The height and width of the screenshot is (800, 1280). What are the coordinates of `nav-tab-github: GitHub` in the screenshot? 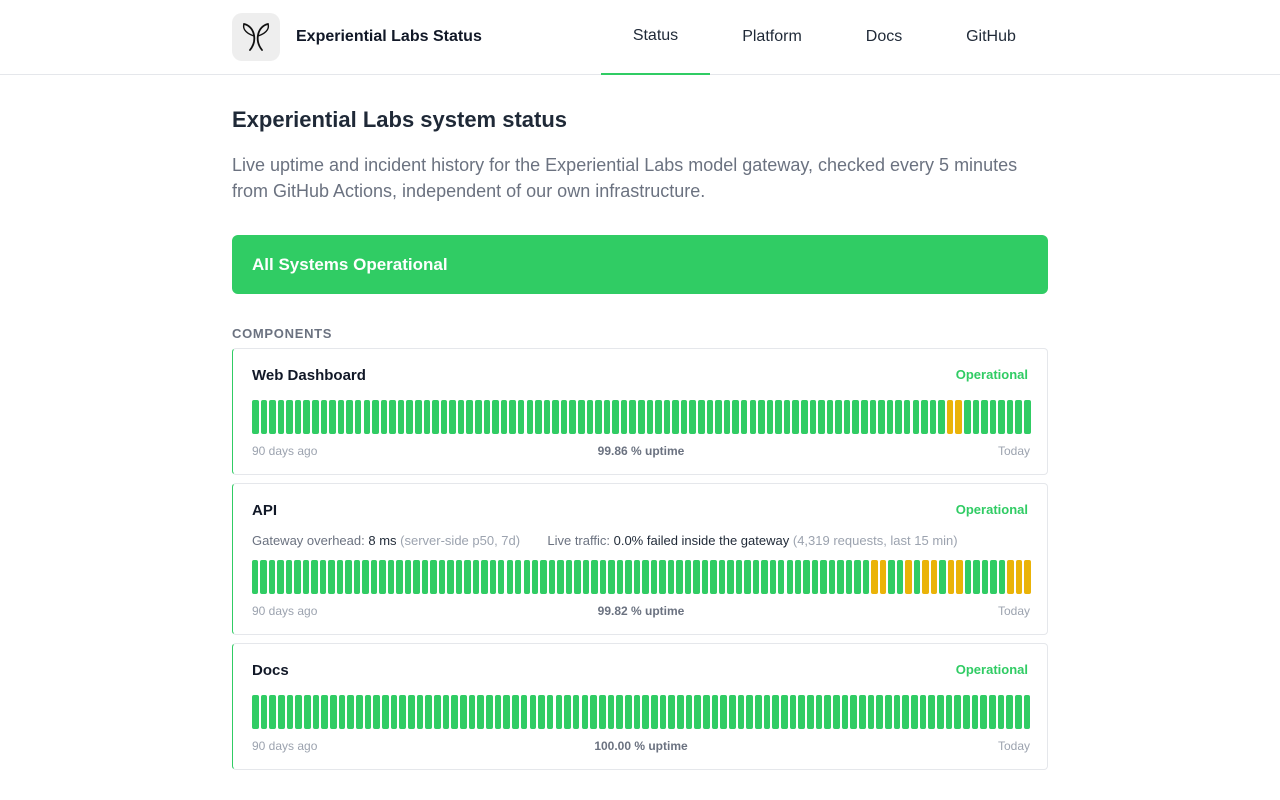 It's located at (991, 37).